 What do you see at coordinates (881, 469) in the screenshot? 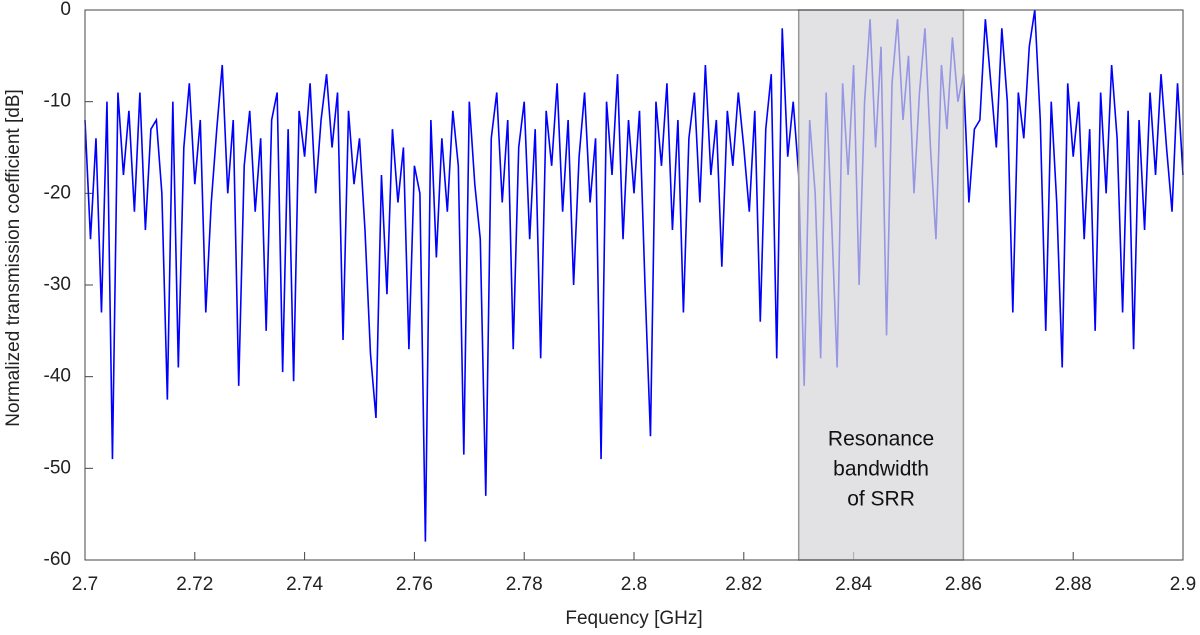
I see `annotation: bandwidth` at bounding box center [881, 469].